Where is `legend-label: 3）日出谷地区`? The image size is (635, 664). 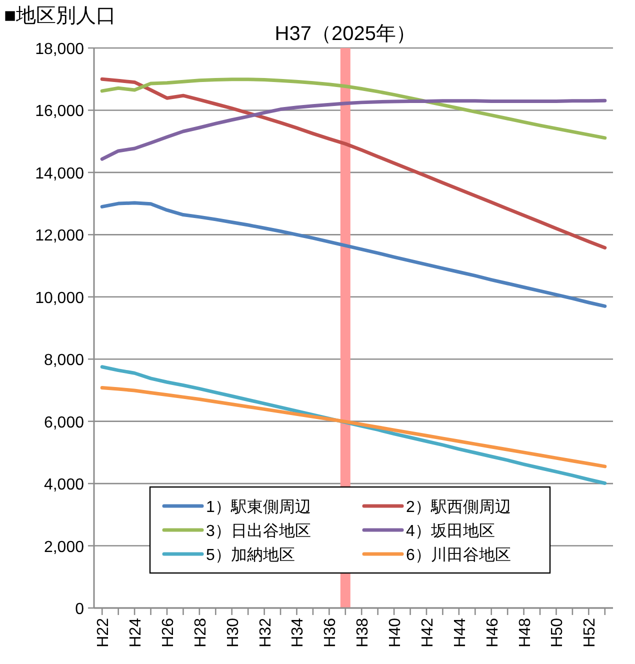
legend-label: 3）日出谷地区 is located at coordinates (258, 531).